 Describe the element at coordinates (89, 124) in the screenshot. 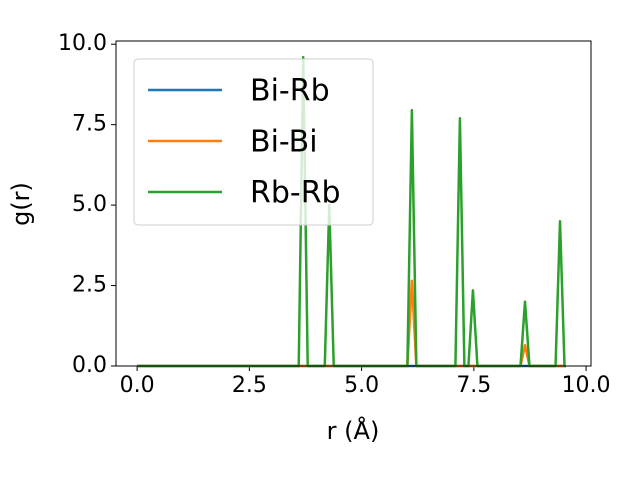

I see `y-tick-label: 7.5` at that location.